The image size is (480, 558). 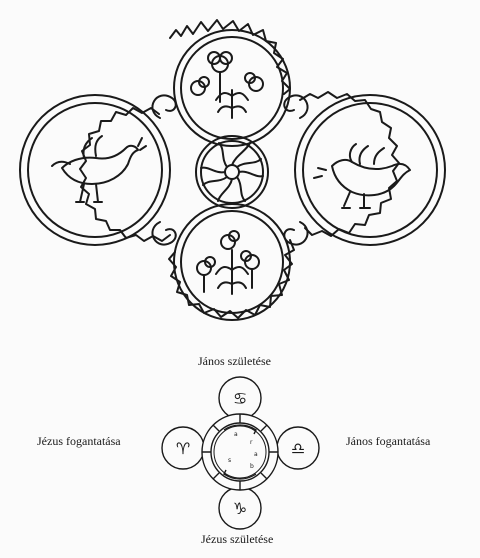 I want to click on capricorn-symbol-icon: ♑, so click(x=240, y=508).